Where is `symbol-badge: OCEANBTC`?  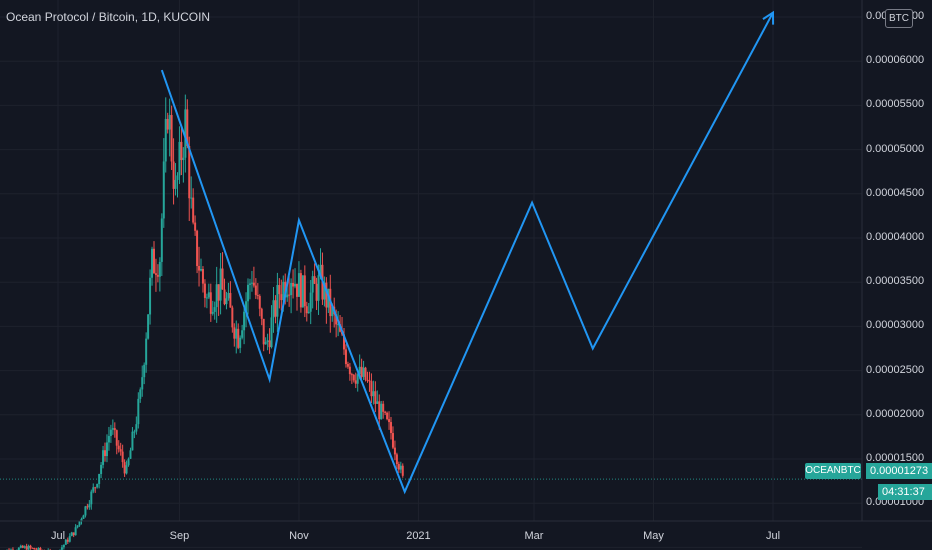
symbol-badge: OCEANBTC is located at coordinates (833, 471).